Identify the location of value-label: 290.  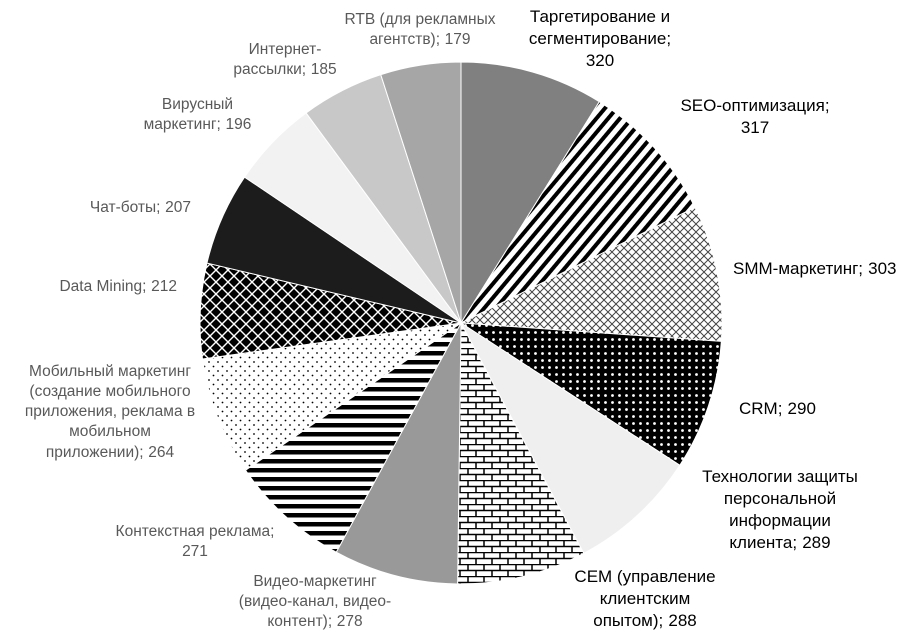
(801, 408).